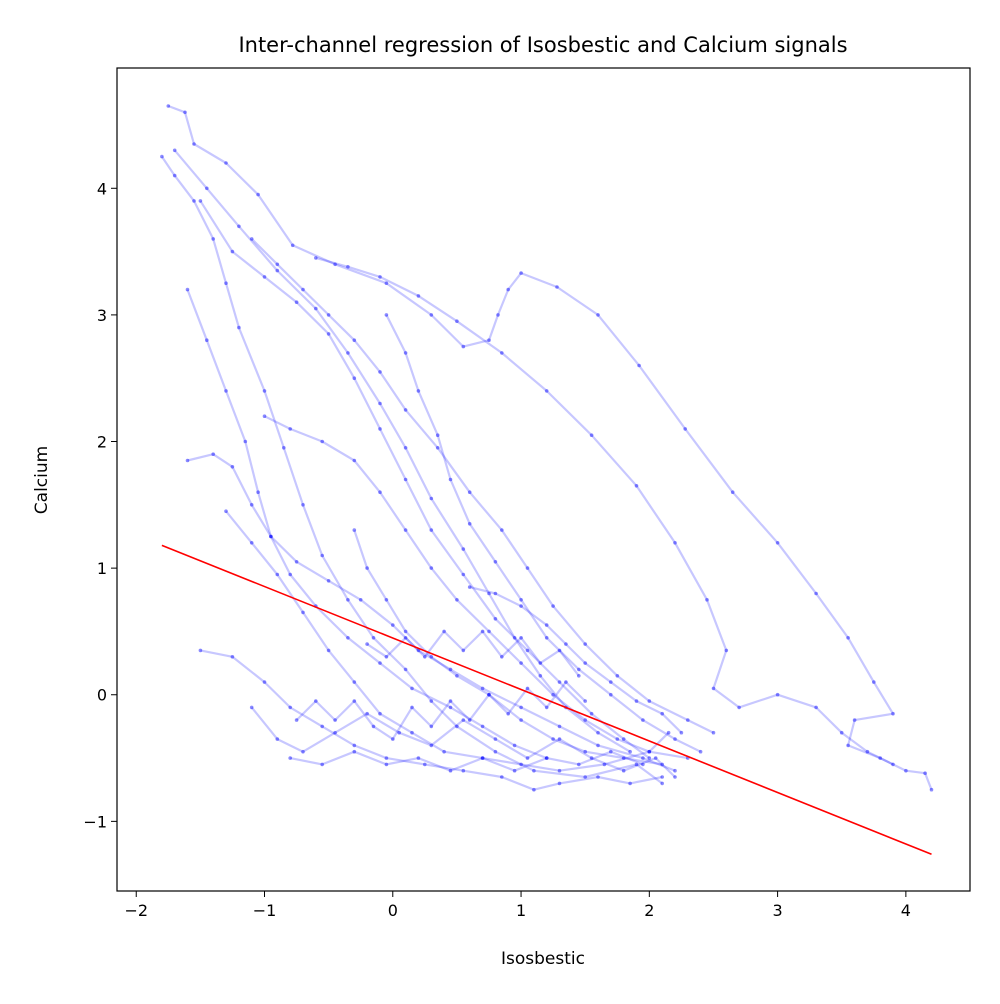 The width and height of the screenshot is (1000, 1004). Describe the element at coordinates (543, 959) in the screenshot. I see `x-axis-label: Isosbestic` at that location.